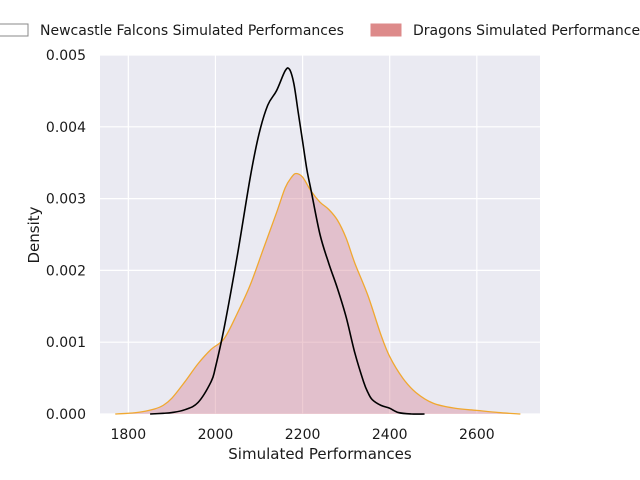 The height and width of the screenshot is (480, 640). Describe the element at coordinates (66, 271) in the screenshot. I see `y-tick-label: 0.002` at that location.